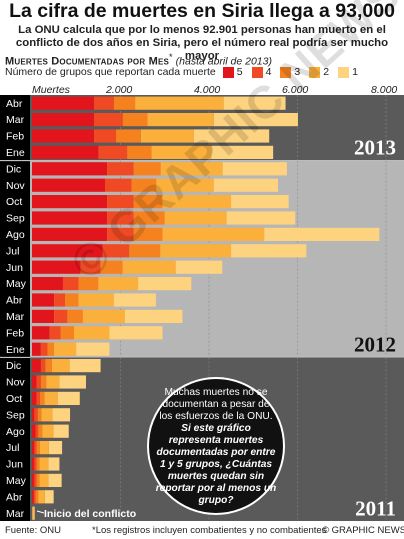 The height and width of the screenshot is (539, 404). Describe the element at coordinates (15, 333) in the screenshot. I see `month-label: Feb` at that location.